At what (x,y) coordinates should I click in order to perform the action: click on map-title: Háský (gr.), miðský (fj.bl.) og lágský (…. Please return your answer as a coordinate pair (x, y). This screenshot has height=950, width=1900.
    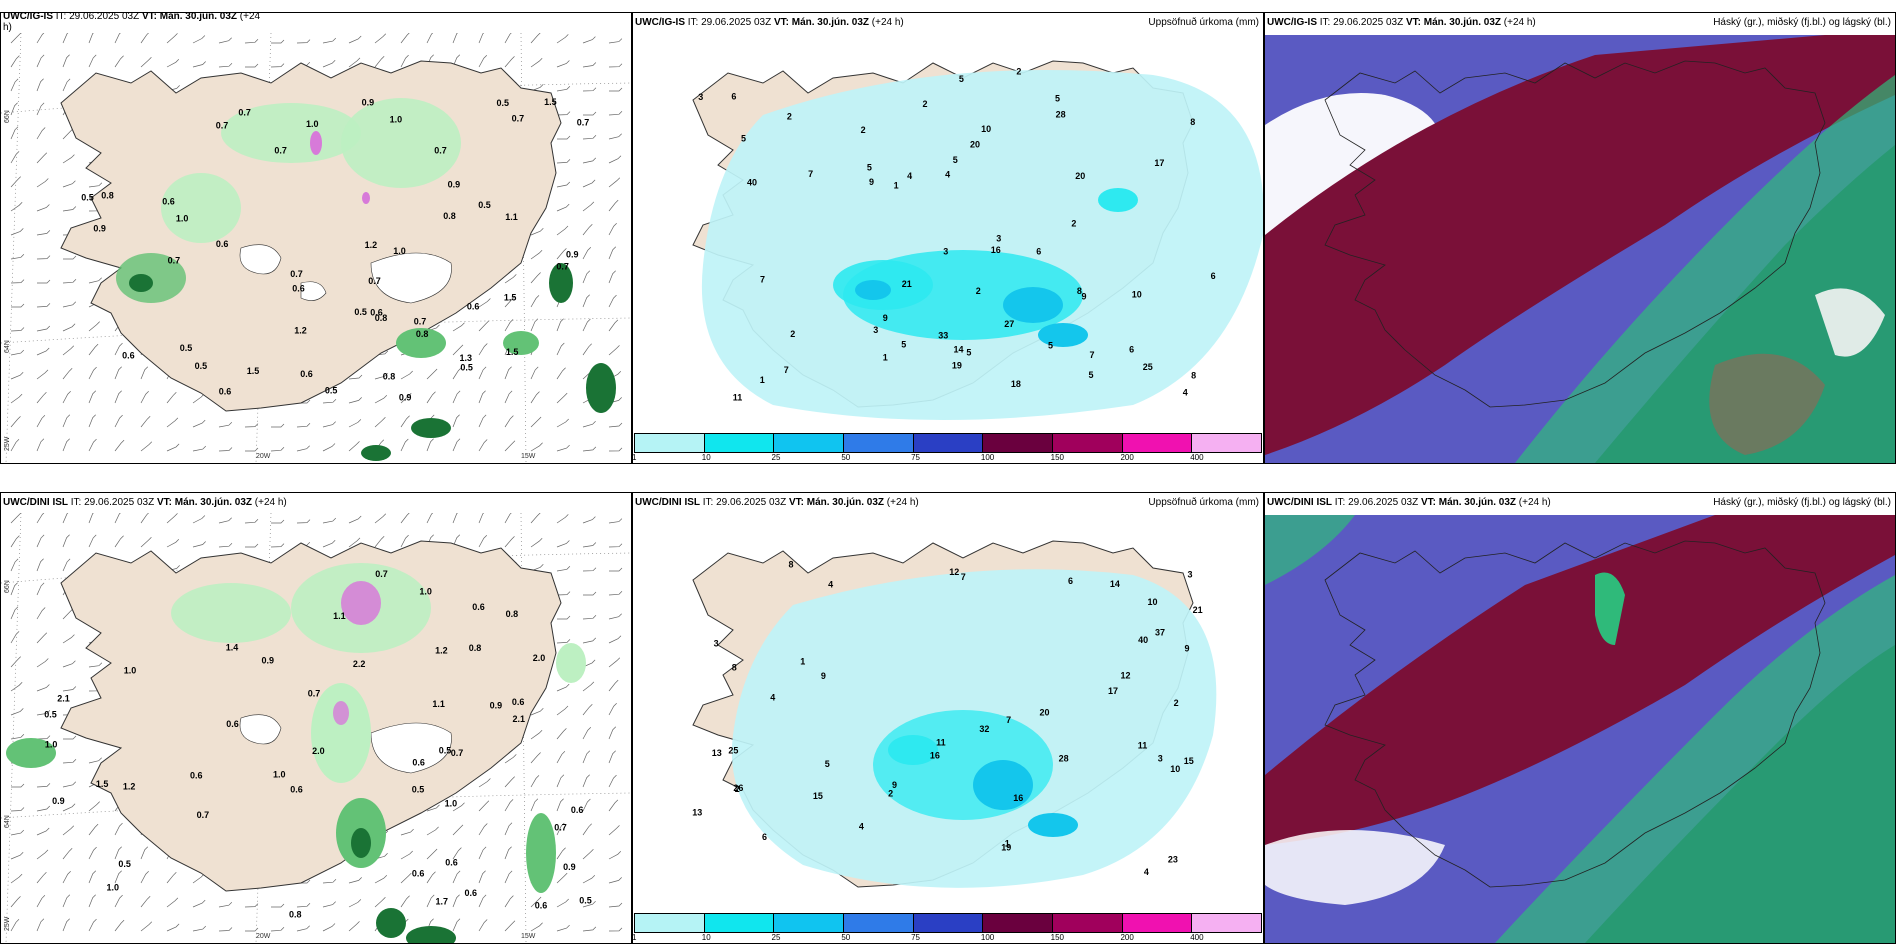
    Looking at the image, I should click on (1802, 22).